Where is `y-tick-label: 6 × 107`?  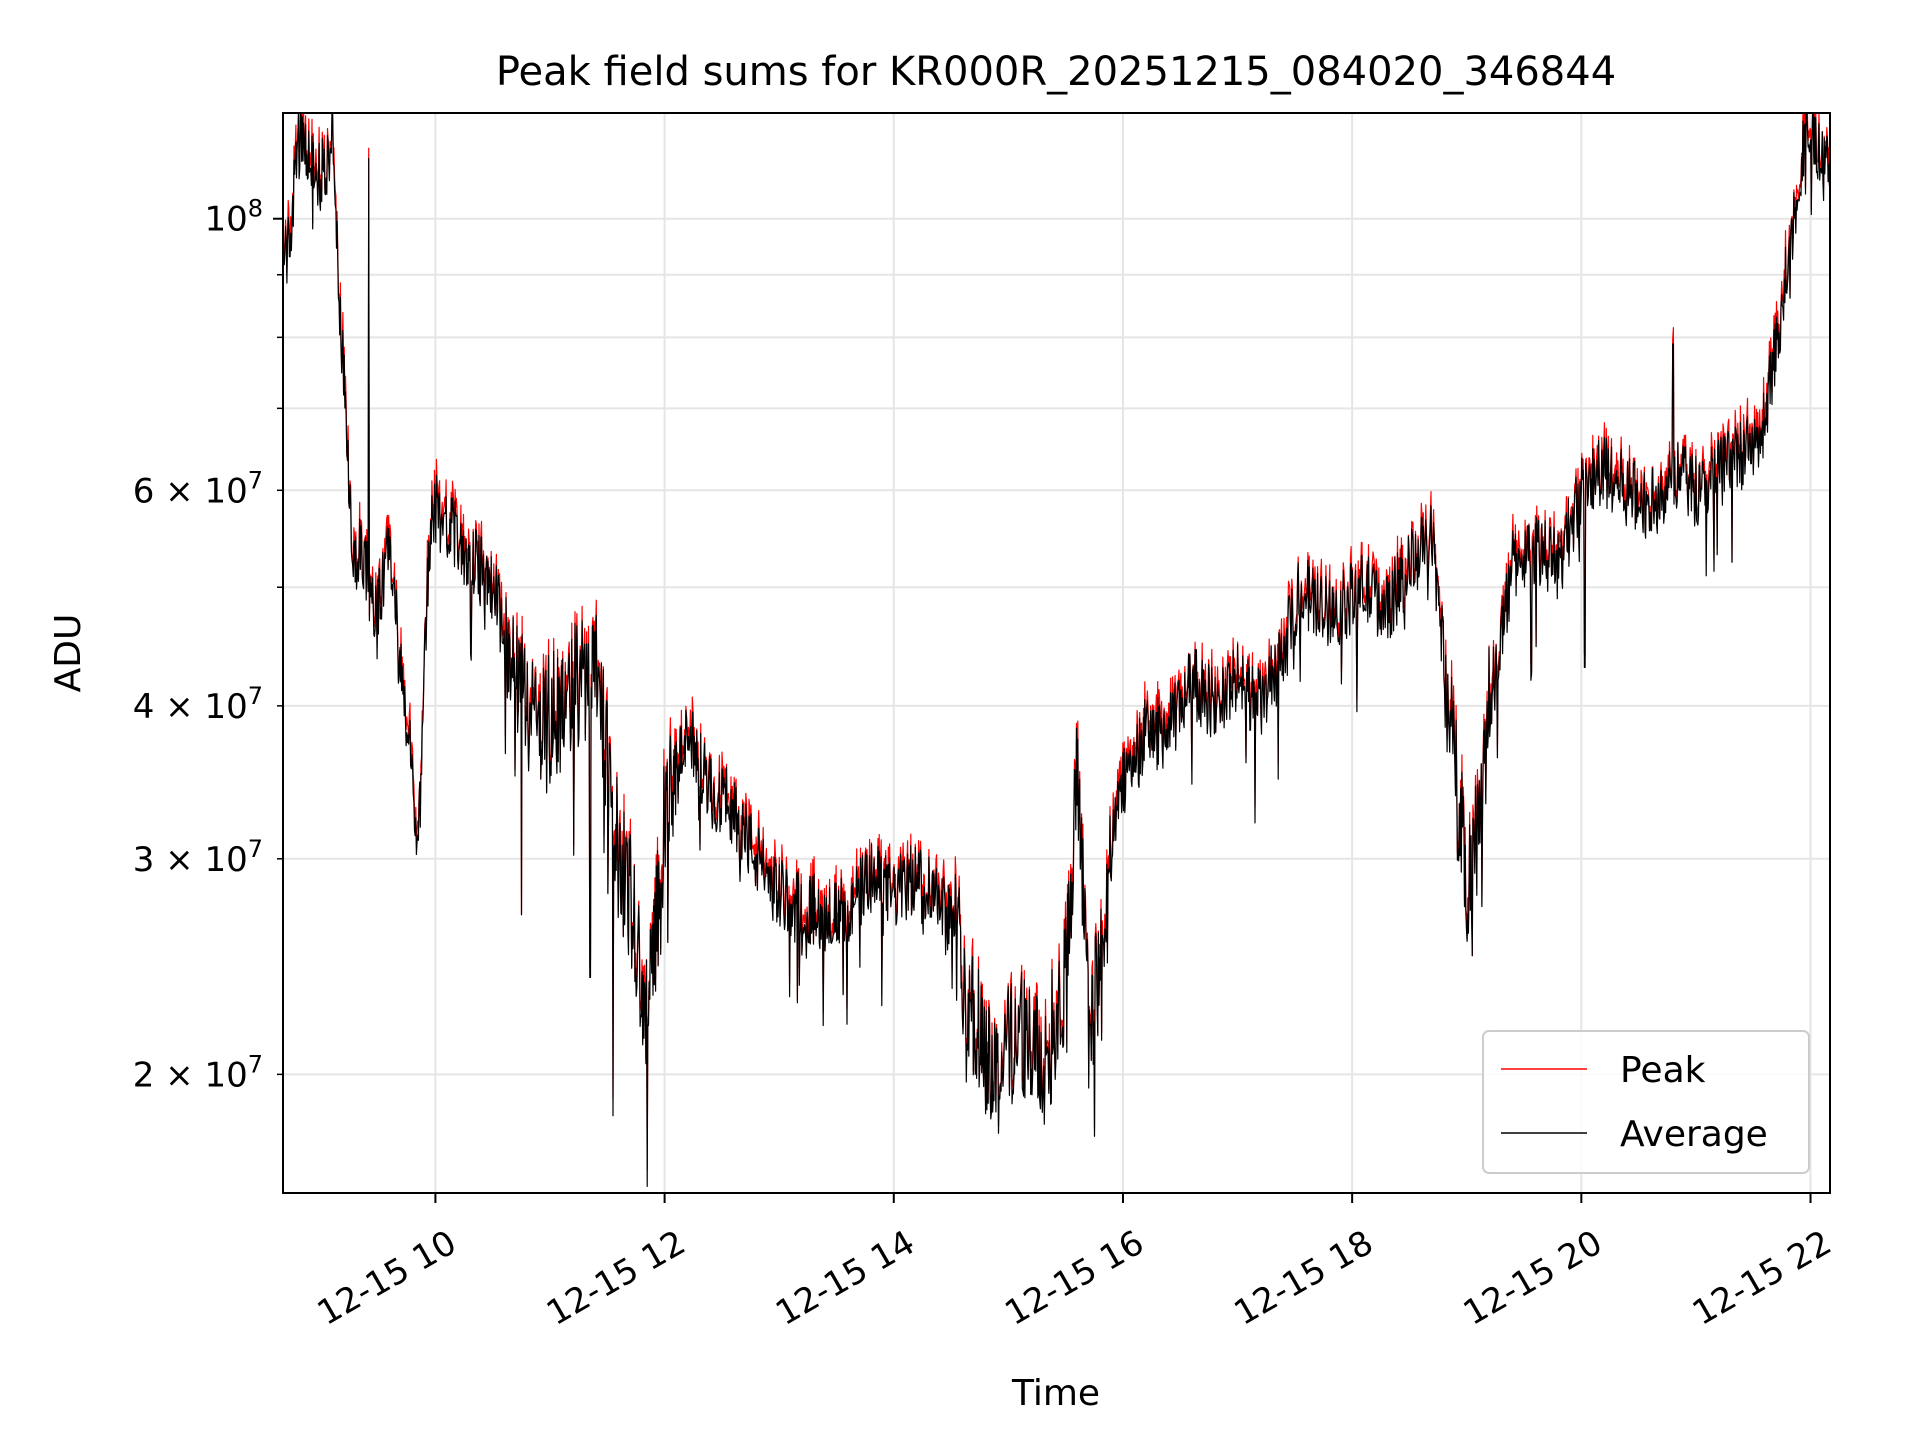
y-tick-label: 6 × 107 is located at coordinates (198, 488).